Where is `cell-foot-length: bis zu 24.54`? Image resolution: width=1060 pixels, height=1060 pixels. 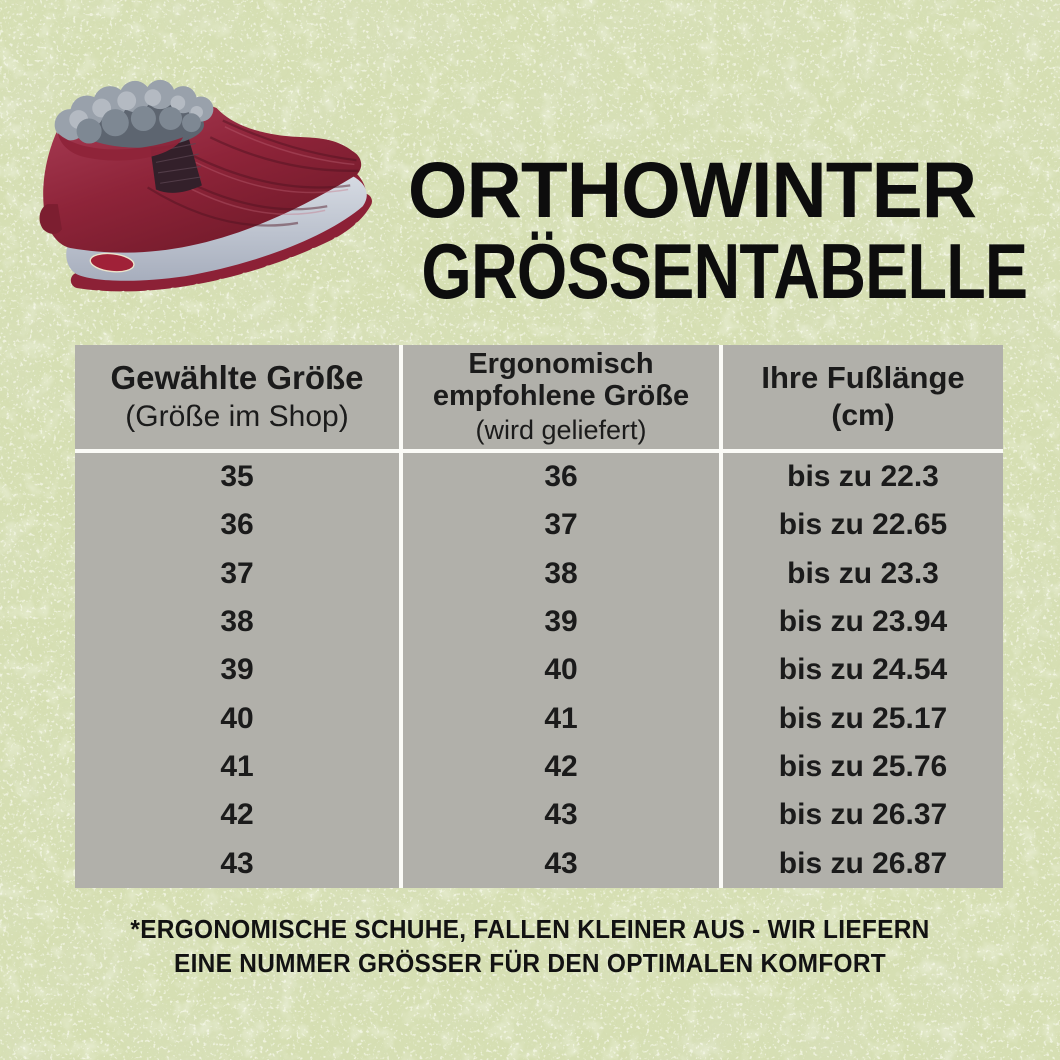
cell-foot-length: bis zu 24.54 is located at coordinates (861, 670).